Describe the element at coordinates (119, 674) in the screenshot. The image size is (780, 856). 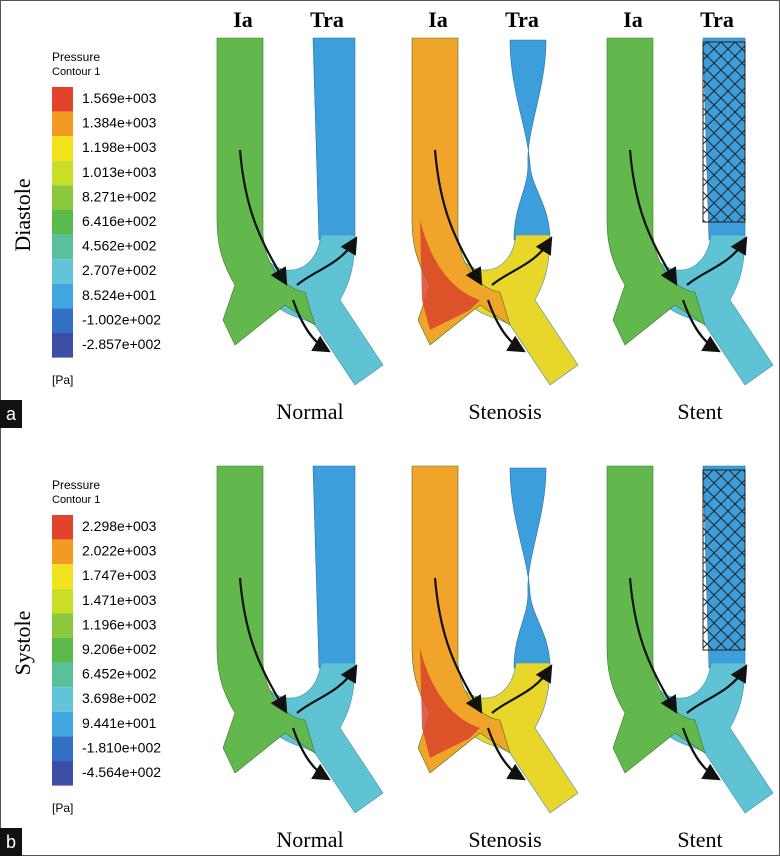
I see `colorbar-label: 6.452e+002` at that location.